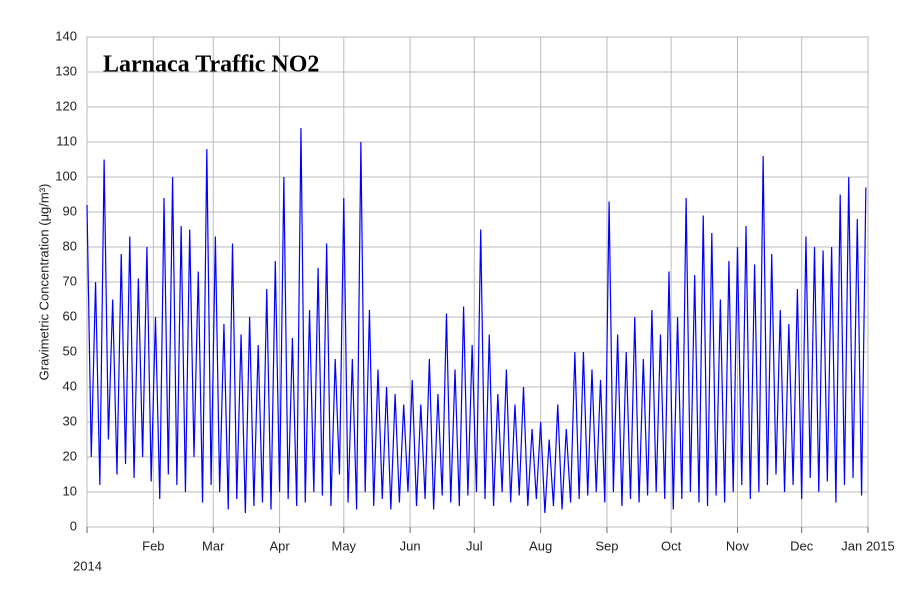  Describe the element at coordinates (343, 545) in the screenshot. I see `x-tick-label: May` at that location.